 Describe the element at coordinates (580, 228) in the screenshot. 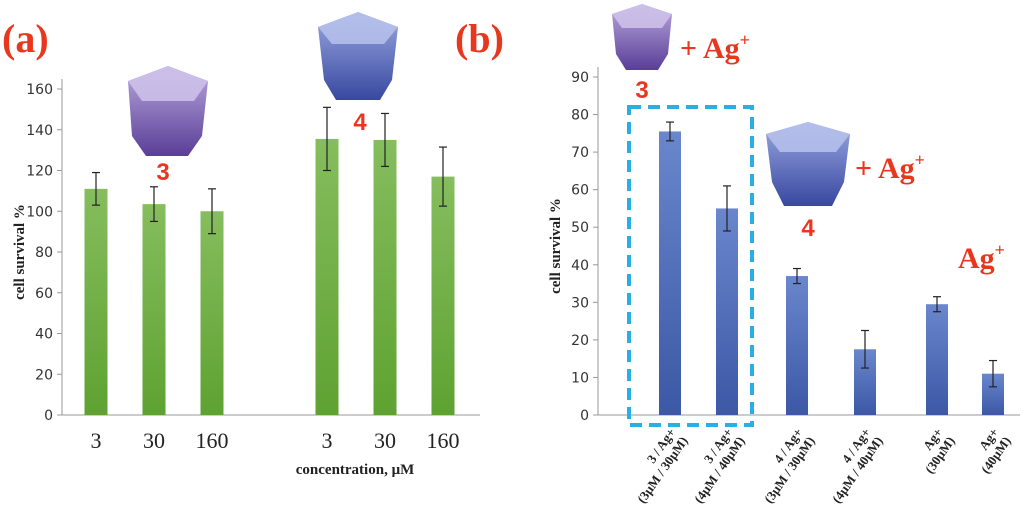

I see `y-tick-label: 50` at that location.